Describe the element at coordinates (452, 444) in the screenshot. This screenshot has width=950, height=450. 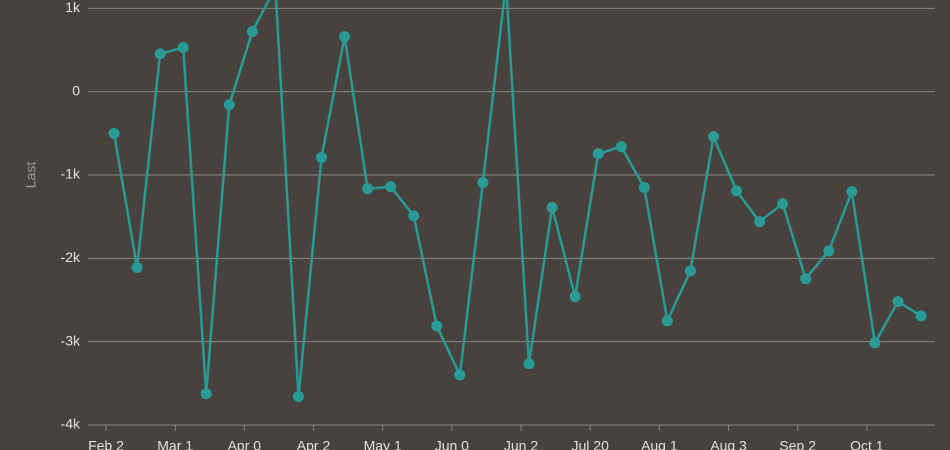
I see `x-tick-label: Jun 0` at that location.